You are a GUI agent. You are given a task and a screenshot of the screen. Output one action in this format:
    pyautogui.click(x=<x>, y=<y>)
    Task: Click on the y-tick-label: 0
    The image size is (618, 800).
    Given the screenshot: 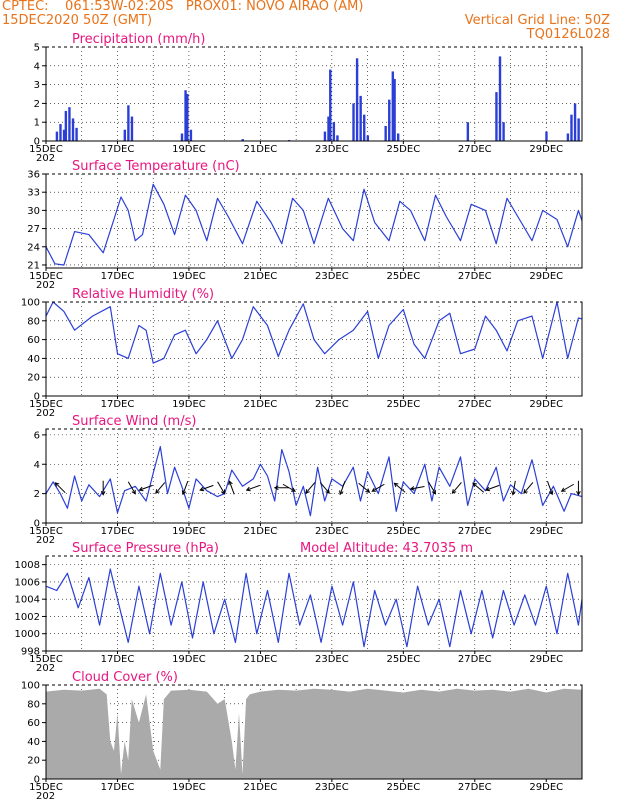 What is the action you would take?
    pyautogui.click(x=37, y=142)
    